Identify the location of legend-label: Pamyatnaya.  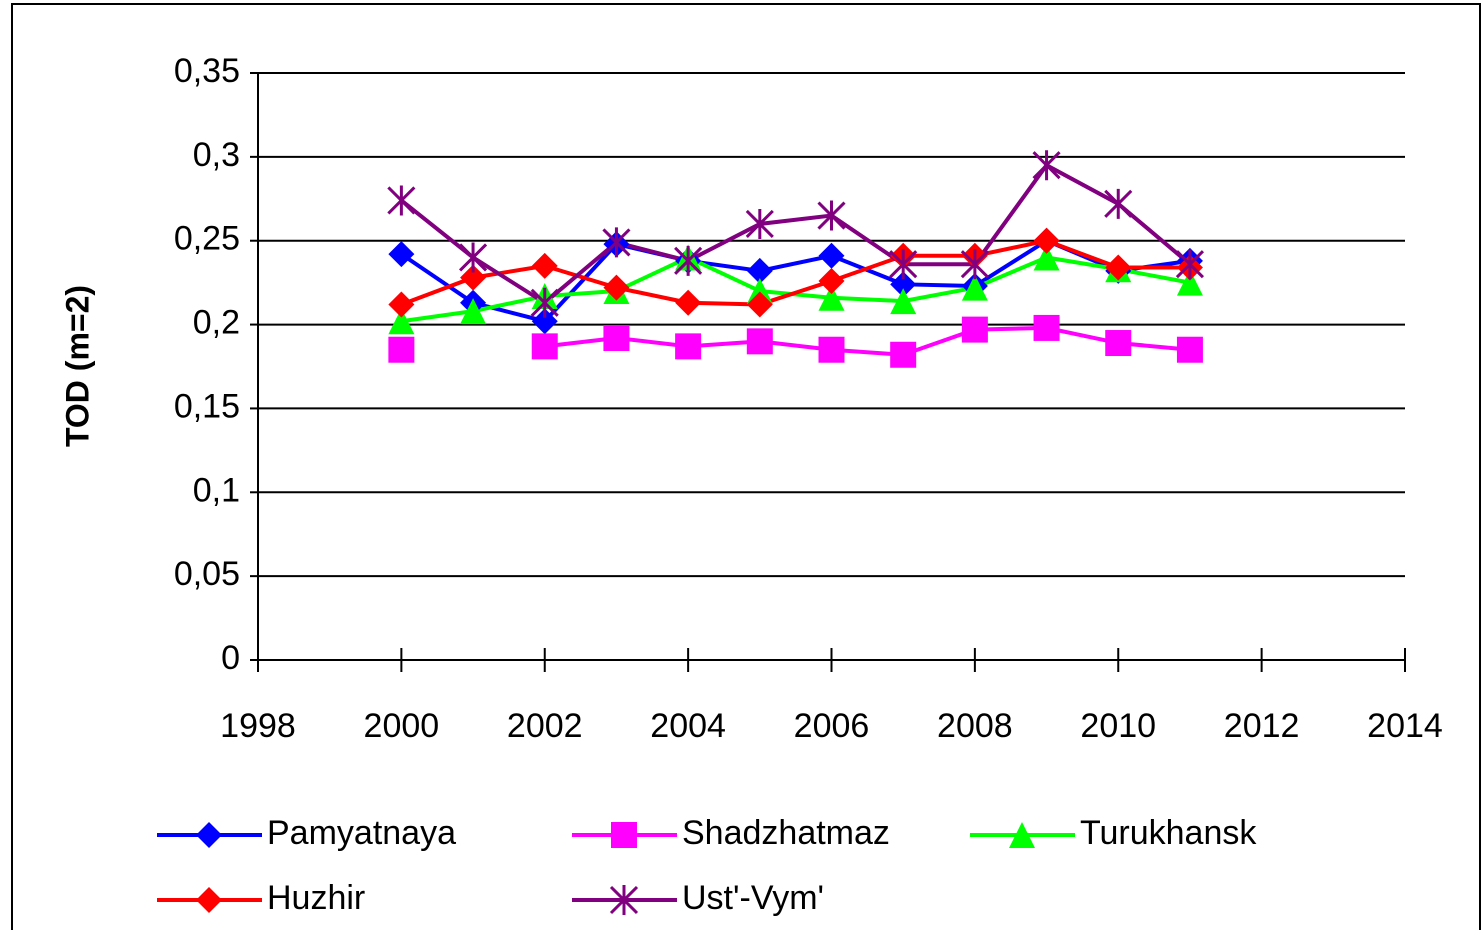
(361, 833).